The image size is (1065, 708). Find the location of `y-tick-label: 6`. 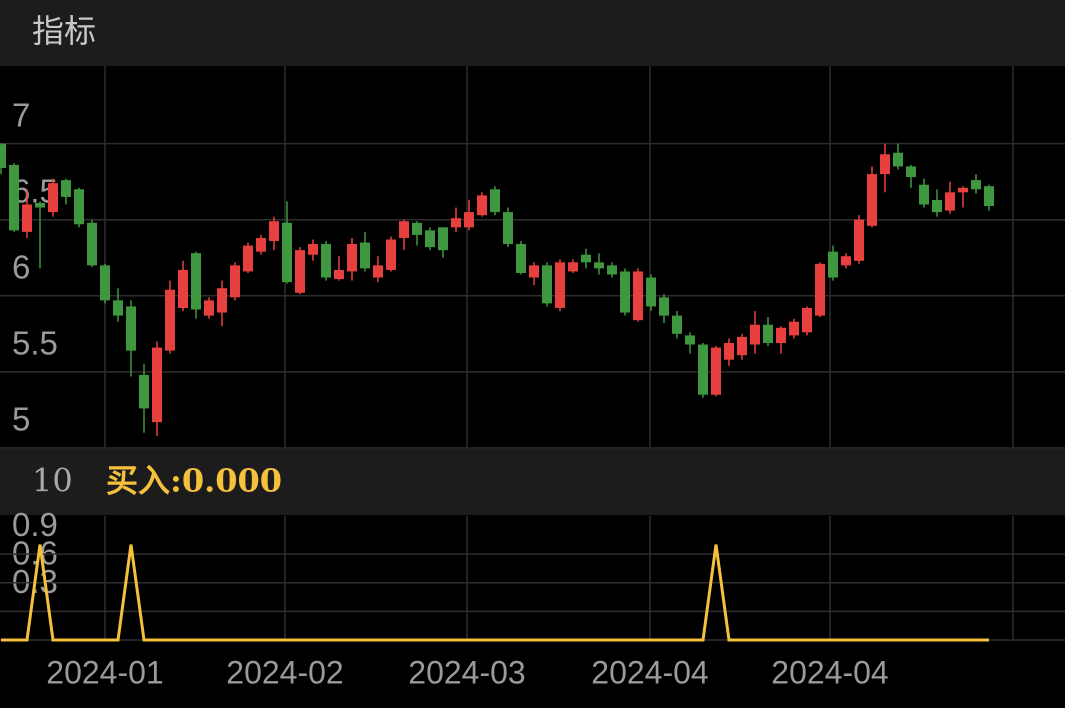

y-tick-label: 6 is located at coordinates (21, 267).